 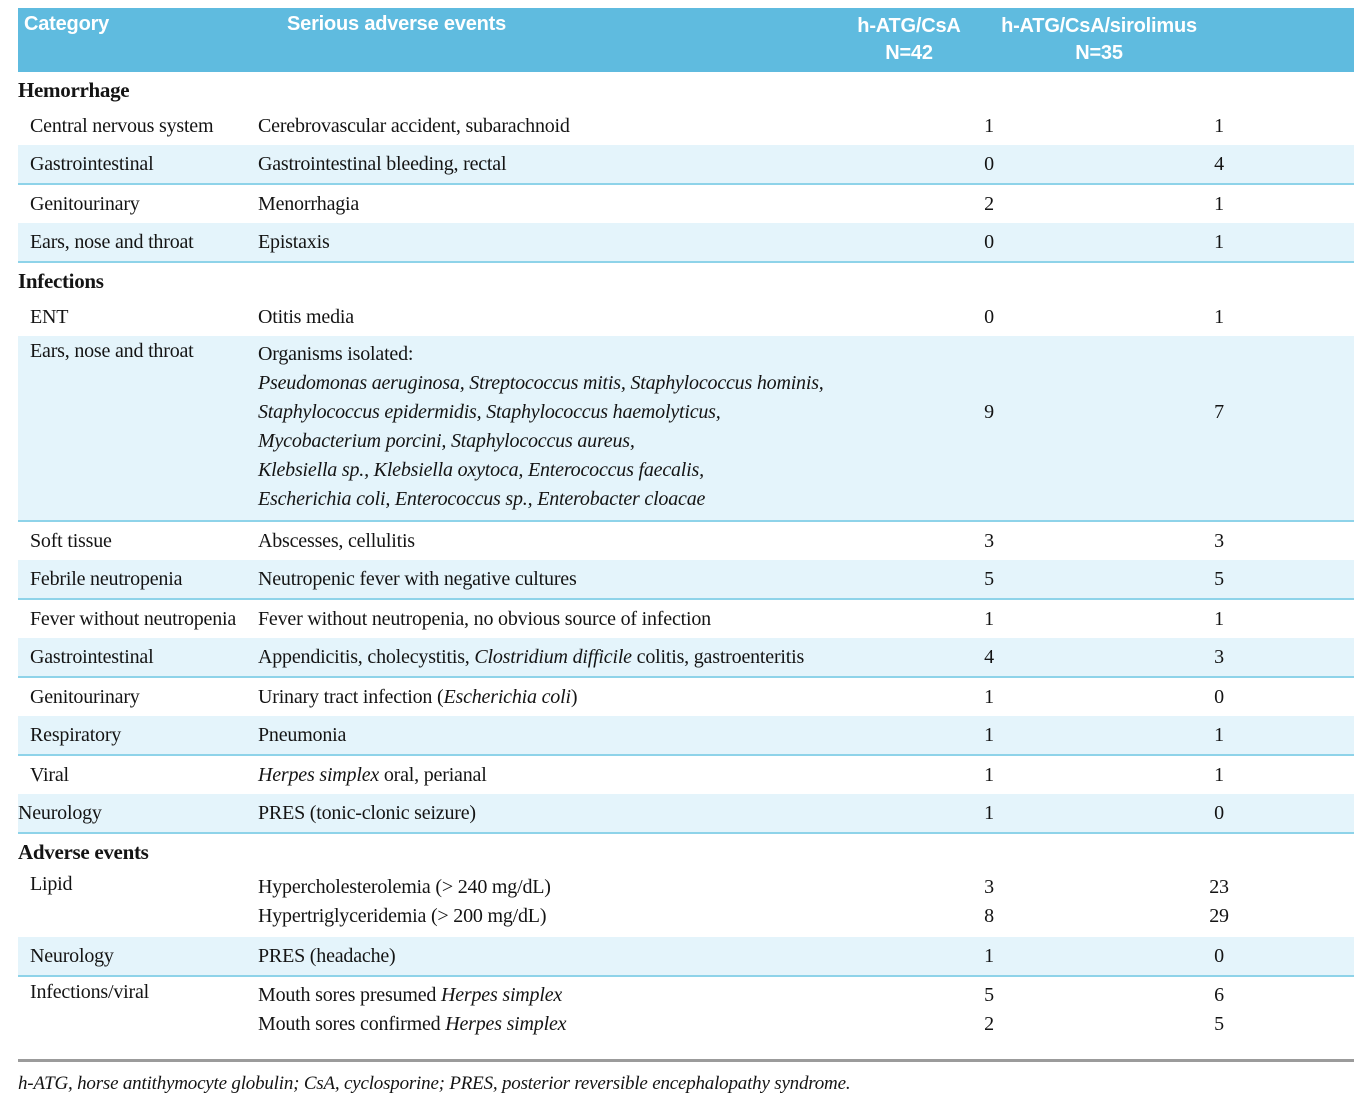 I want to click on category-cell: Gastrointestinal, so click(x=92, y=656).